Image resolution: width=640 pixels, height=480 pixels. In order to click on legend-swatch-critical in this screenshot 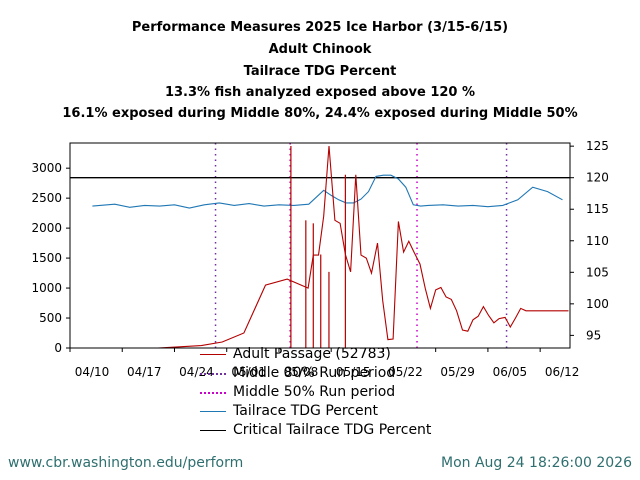, I will do `click(213, 430)`.